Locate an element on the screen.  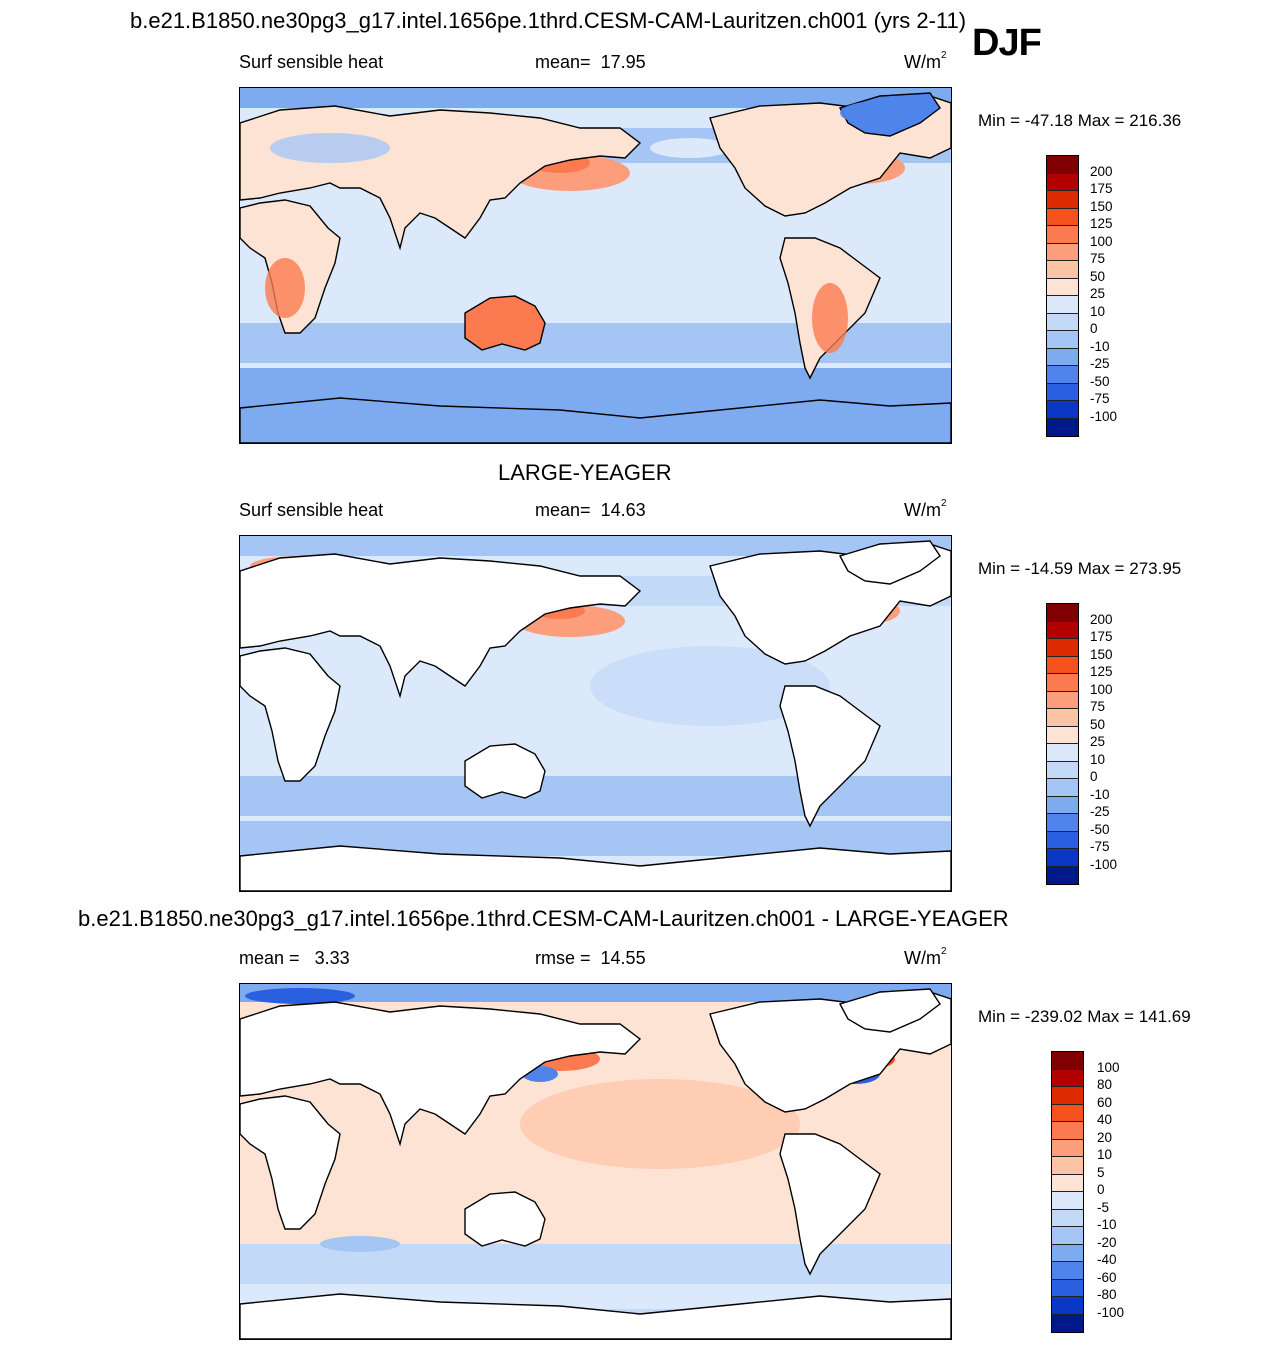
panel-middle-stat: mean= 14.63 is located at coordinates (590, 510).